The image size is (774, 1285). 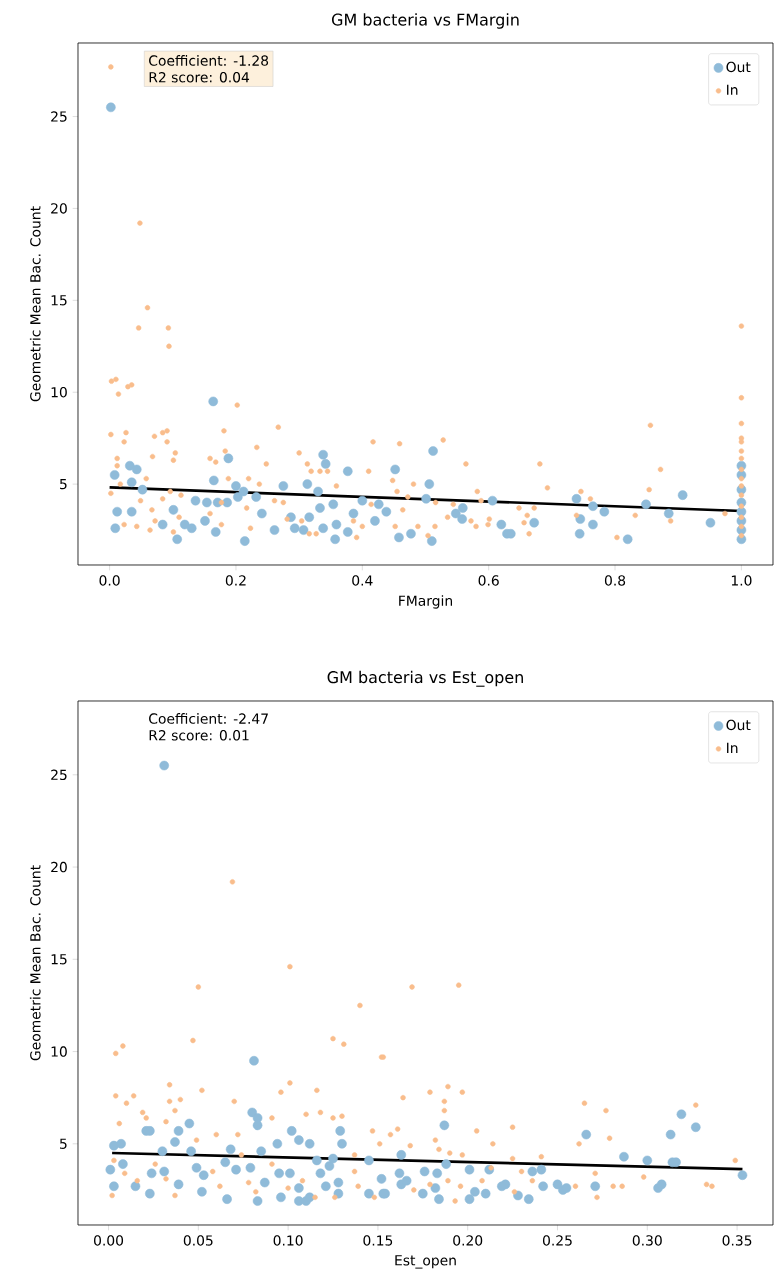 What do you see at coordinates (378, 1240) in the screenshot?
I see `x-tick-label: 0.15` at bounding box center [378, 1240].